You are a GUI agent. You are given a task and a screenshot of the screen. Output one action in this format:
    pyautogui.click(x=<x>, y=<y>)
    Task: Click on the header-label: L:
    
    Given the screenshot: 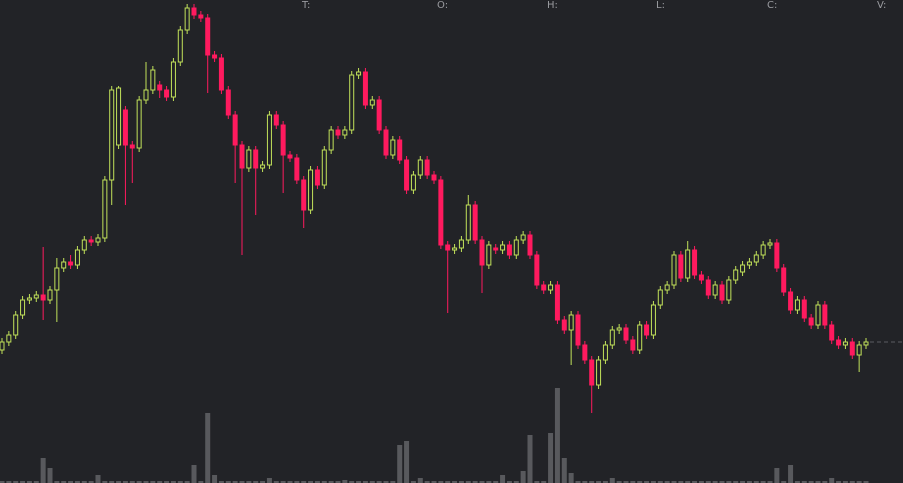 What is the action you would take?
    pyautogui.click(x=660, y=5)
    